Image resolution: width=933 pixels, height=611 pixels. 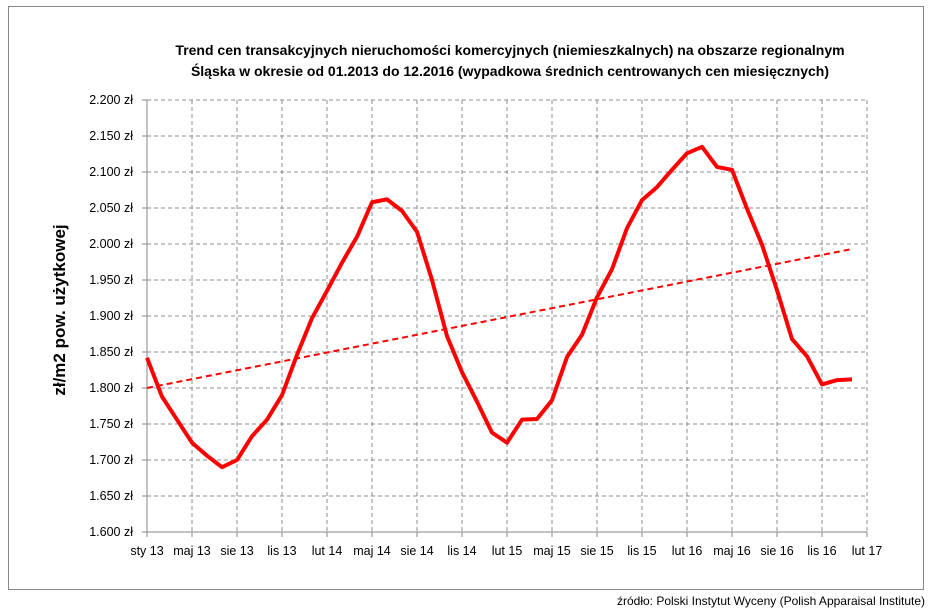 I want to click on y-tick-label: 1.750 zł, so click(x=111, y=424).